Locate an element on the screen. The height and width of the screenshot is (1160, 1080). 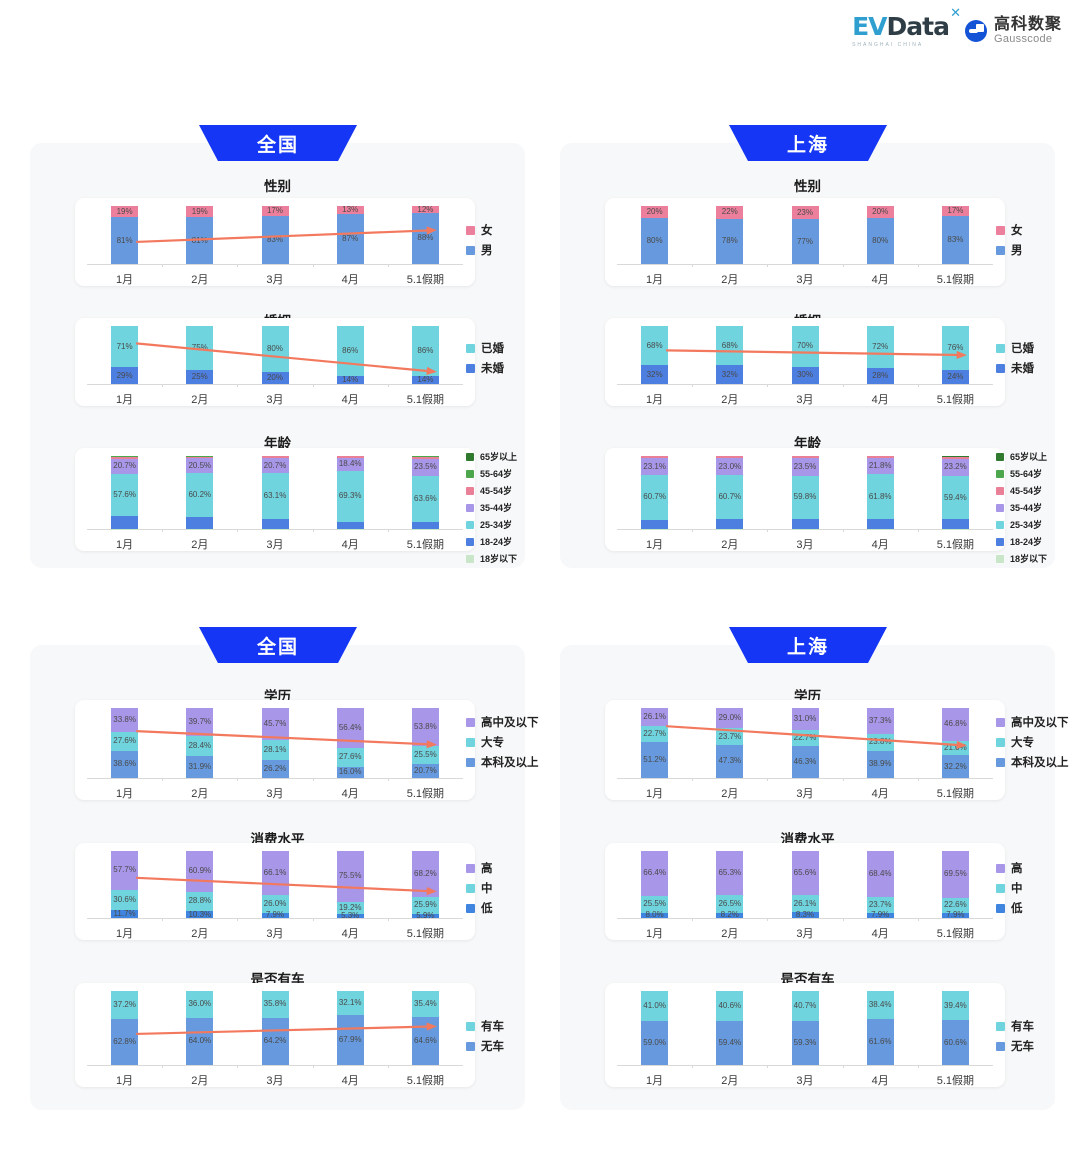
chart-gender-nationwide-legend: 女男 is located at coordinates (479, 240).